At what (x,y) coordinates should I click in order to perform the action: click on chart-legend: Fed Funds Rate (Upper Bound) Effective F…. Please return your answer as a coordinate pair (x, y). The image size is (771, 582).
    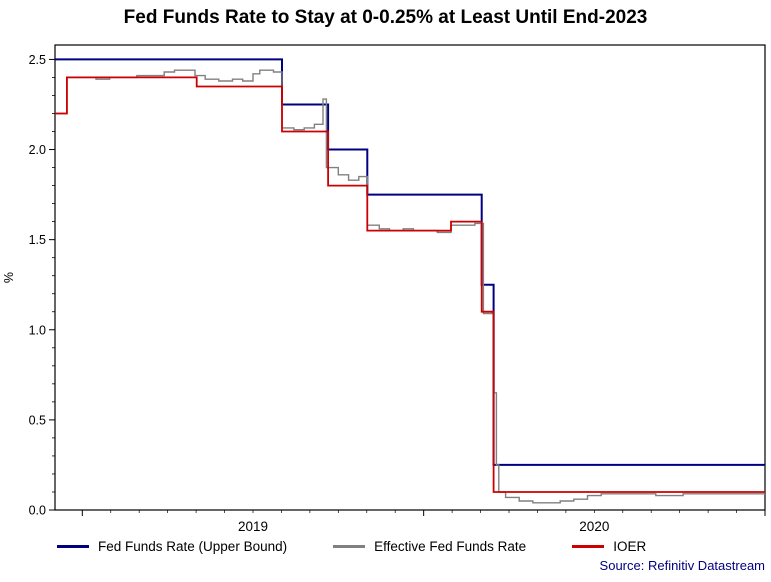
    Looking at the image, I should click on (351, 546).